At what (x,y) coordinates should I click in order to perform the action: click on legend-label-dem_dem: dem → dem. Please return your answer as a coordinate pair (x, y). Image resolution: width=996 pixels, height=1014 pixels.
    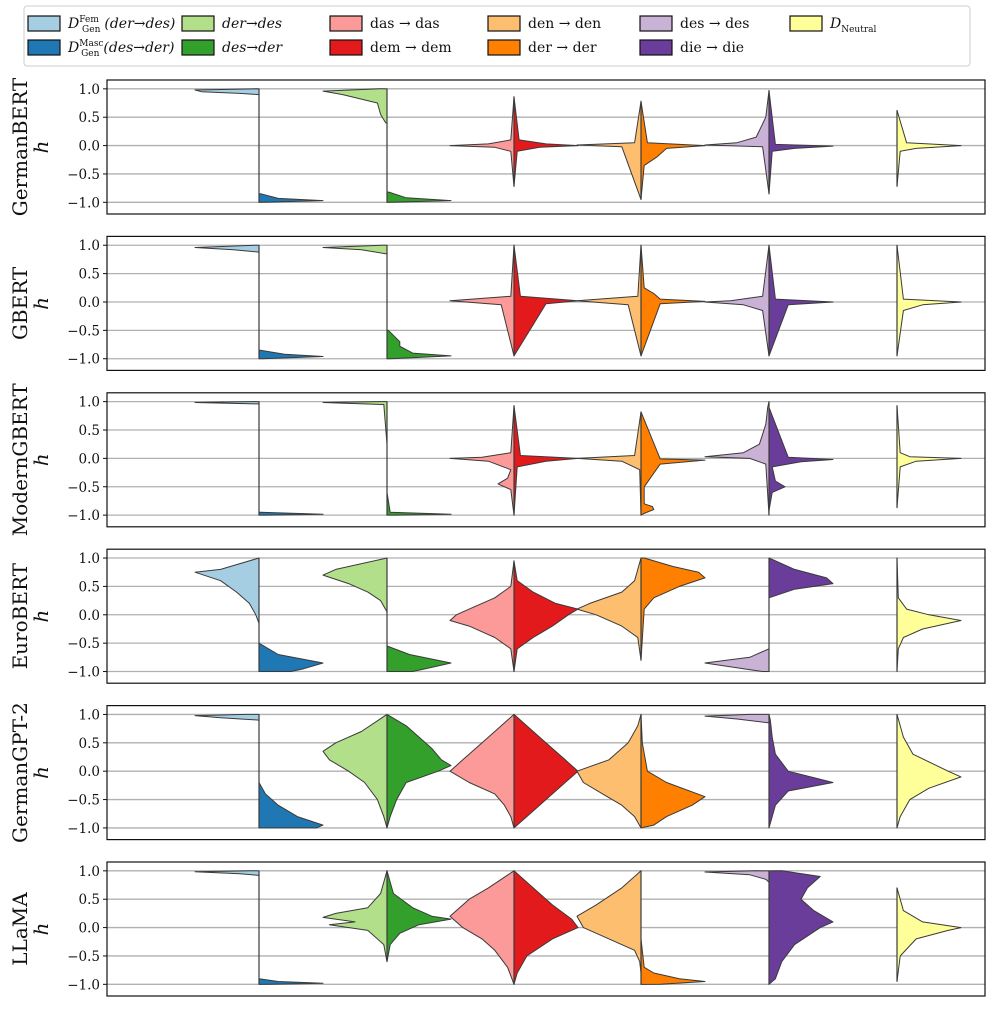
    Looking at the image, I should click on (411, 48).